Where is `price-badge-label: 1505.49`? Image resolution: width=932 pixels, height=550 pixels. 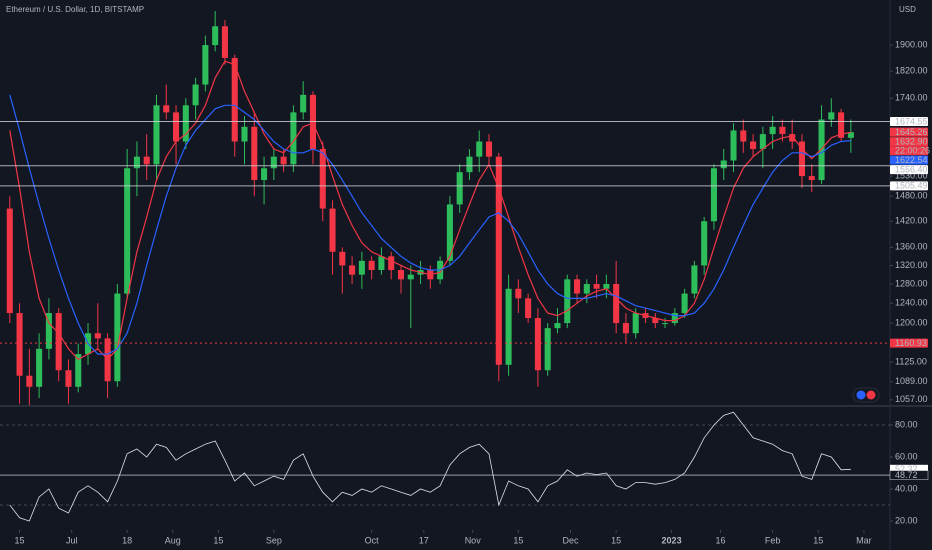
price-badge-label: 1505.49 is located at coordinates (911, 186).